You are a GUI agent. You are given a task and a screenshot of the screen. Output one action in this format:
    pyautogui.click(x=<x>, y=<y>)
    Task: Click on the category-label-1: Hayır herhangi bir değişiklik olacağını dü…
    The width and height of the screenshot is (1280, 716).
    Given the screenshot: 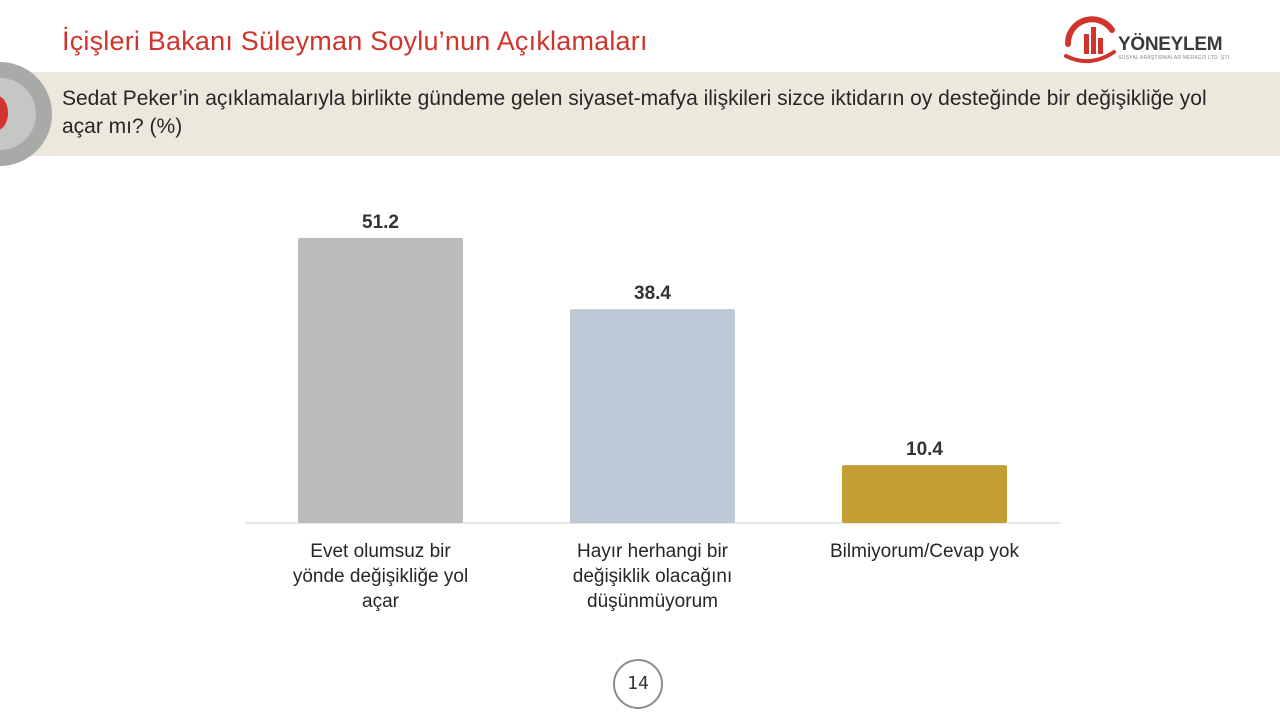 What is the action you would take?
    pyautogui.click(x=652, y=576)
    